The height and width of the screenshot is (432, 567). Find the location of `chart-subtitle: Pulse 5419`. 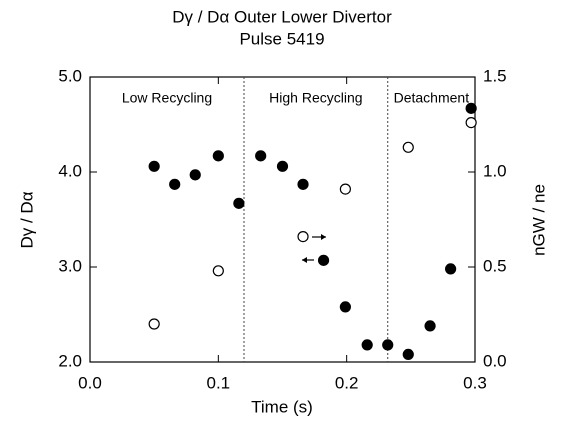

chart-subtitle: Pulse 5419 is located at coordinates (281, 38).